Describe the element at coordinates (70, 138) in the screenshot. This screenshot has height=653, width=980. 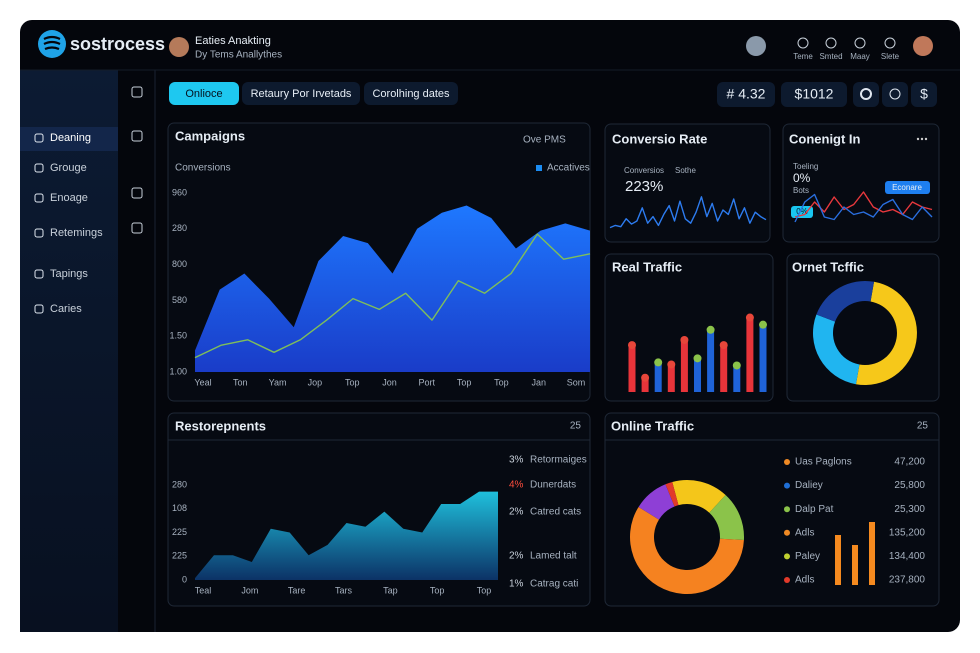
I see `nav-item: Deaning` at that location.